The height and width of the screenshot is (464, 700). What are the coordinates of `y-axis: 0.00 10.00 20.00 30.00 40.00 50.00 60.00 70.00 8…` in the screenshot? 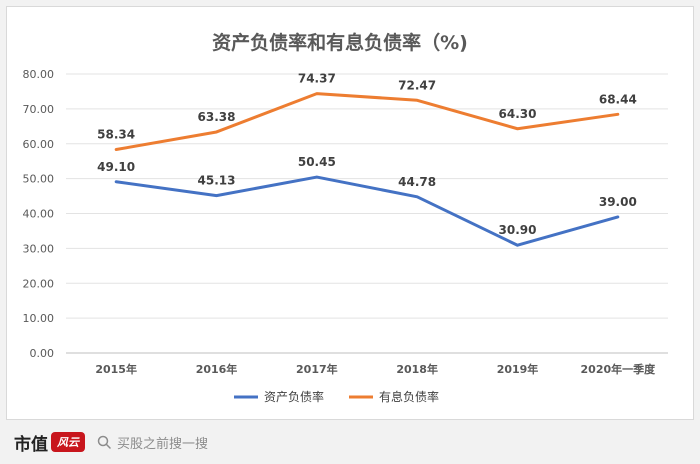 It's located at (39, 214).